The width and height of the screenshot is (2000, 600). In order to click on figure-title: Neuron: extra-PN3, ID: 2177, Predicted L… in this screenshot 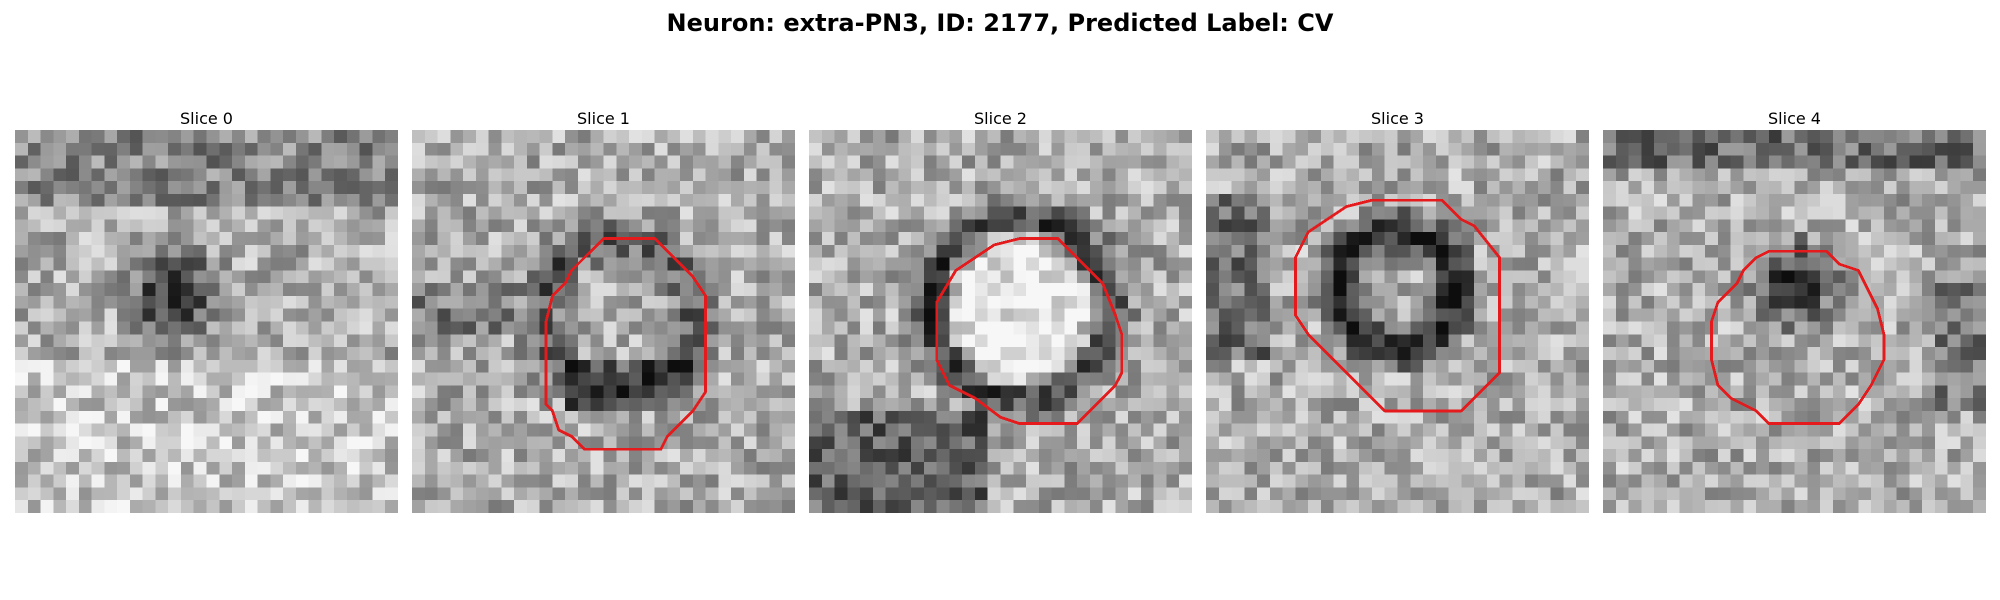, I will do `click(1000, 23)`.